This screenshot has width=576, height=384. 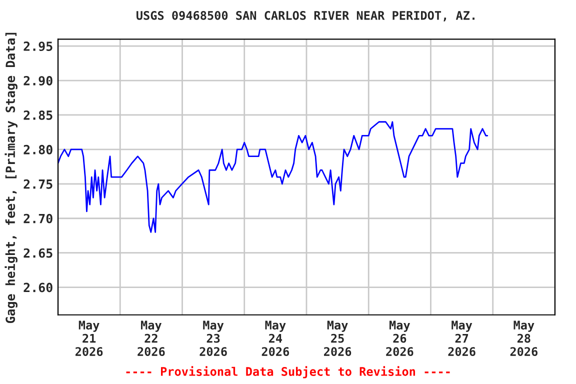 What do you see at coordinates (38, 287) in the screenshot?
I see `y-tick-label: 2.60` at bounding box center [38, 287].